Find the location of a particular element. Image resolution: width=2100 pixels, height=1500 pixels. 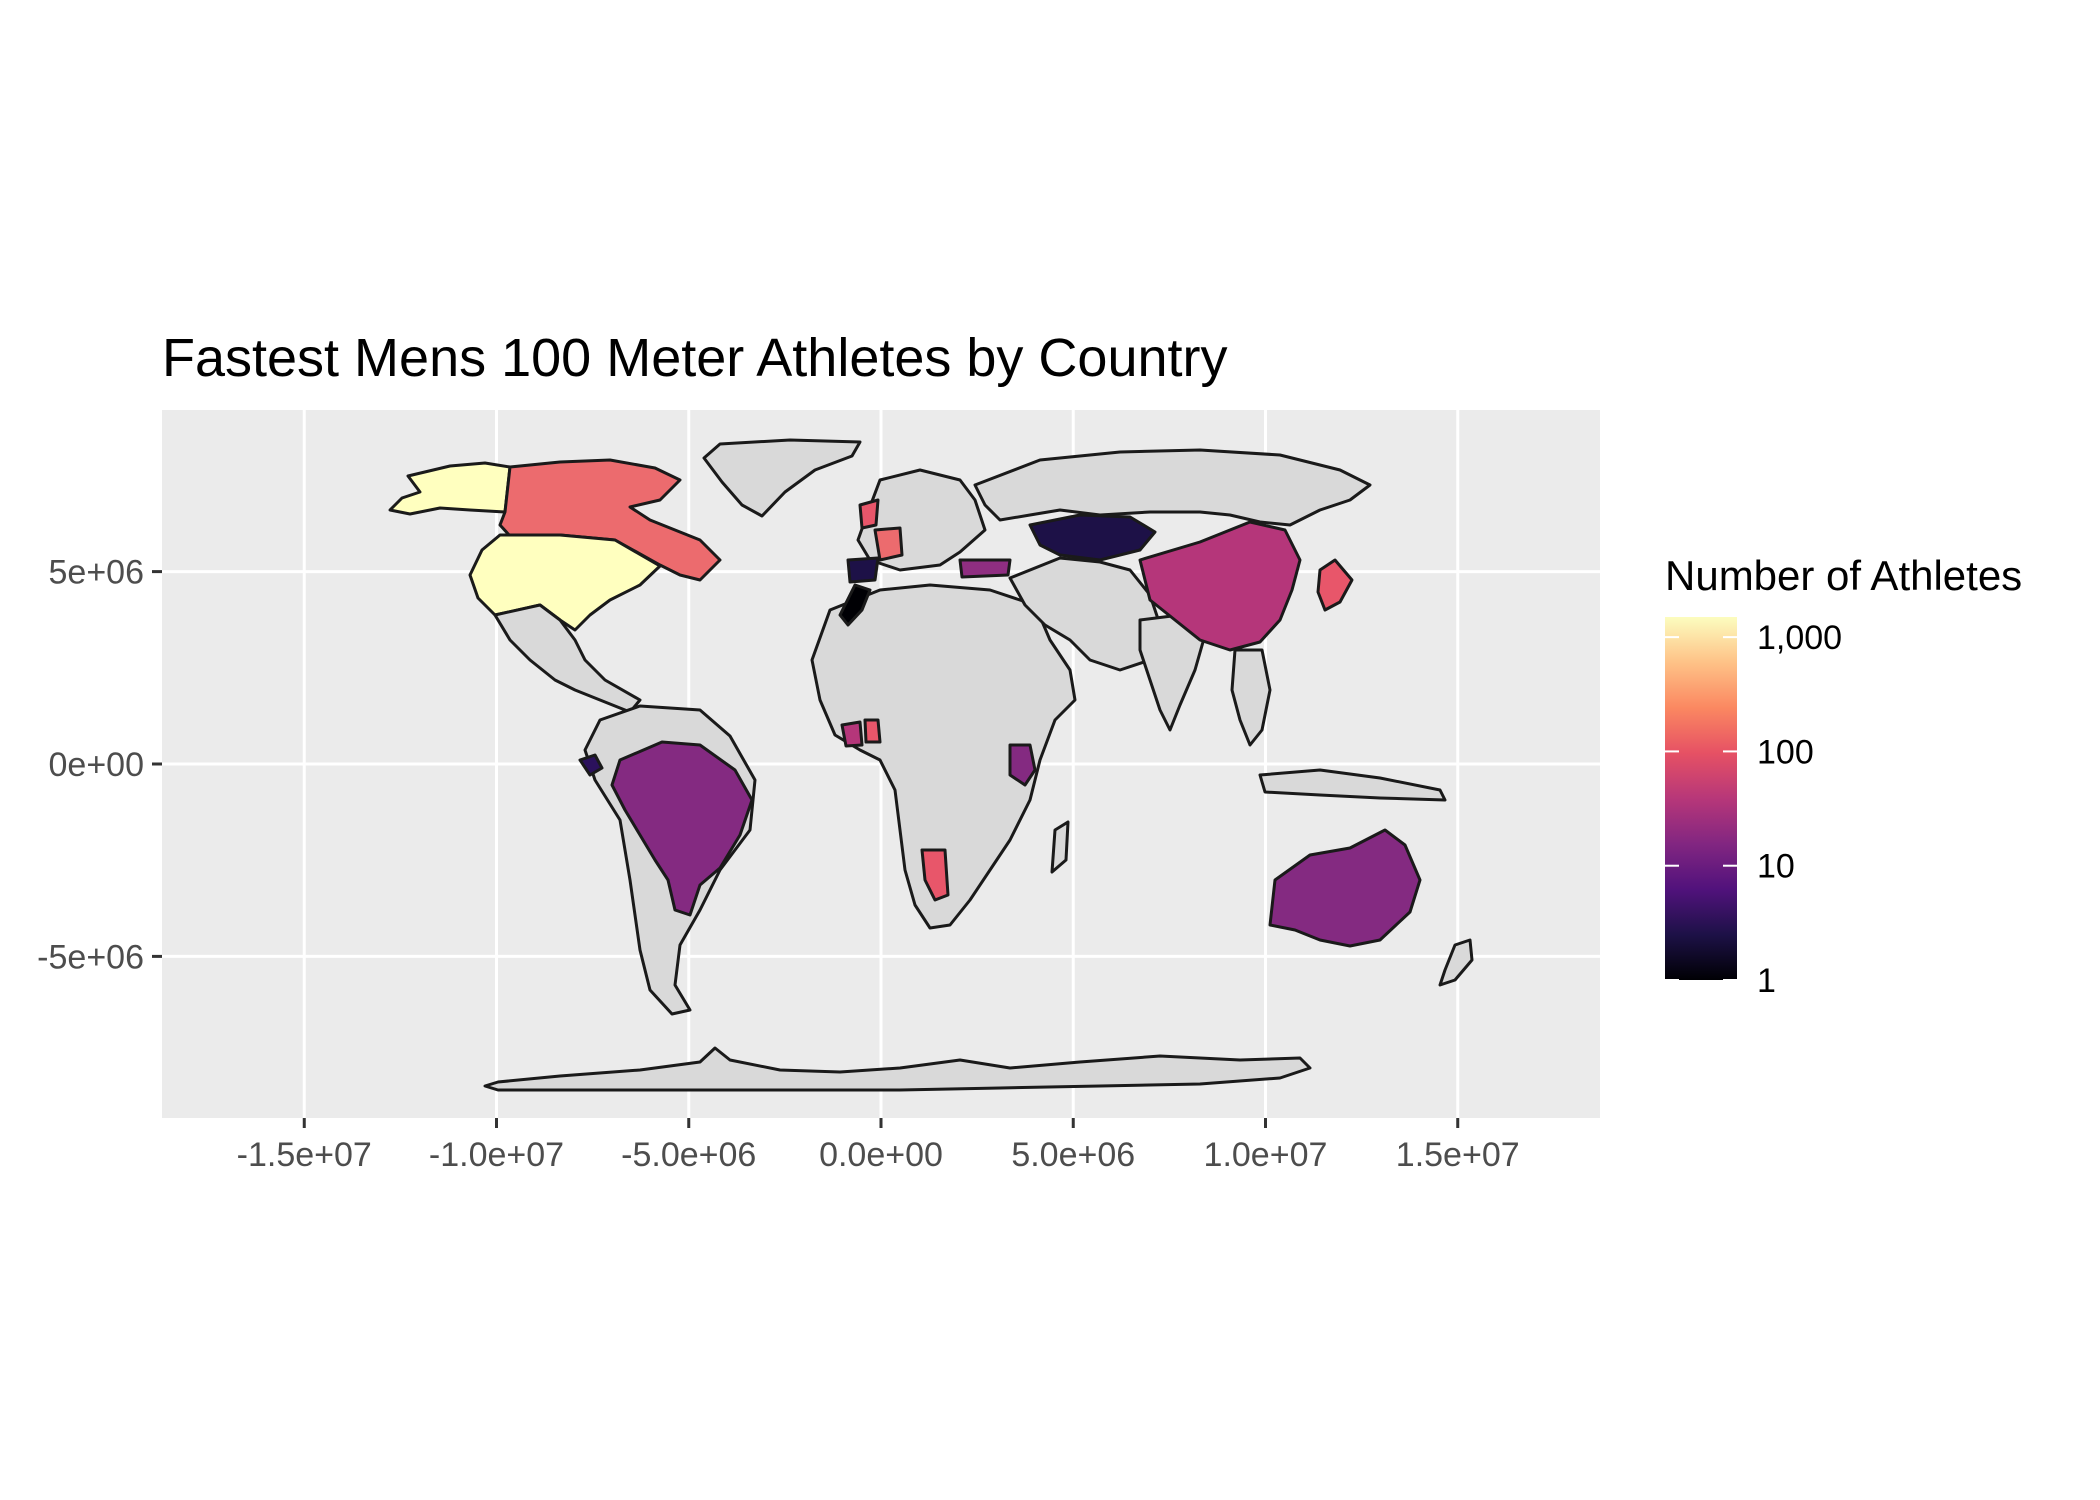

country-cote-divoire is located at coordinates (852, 734).